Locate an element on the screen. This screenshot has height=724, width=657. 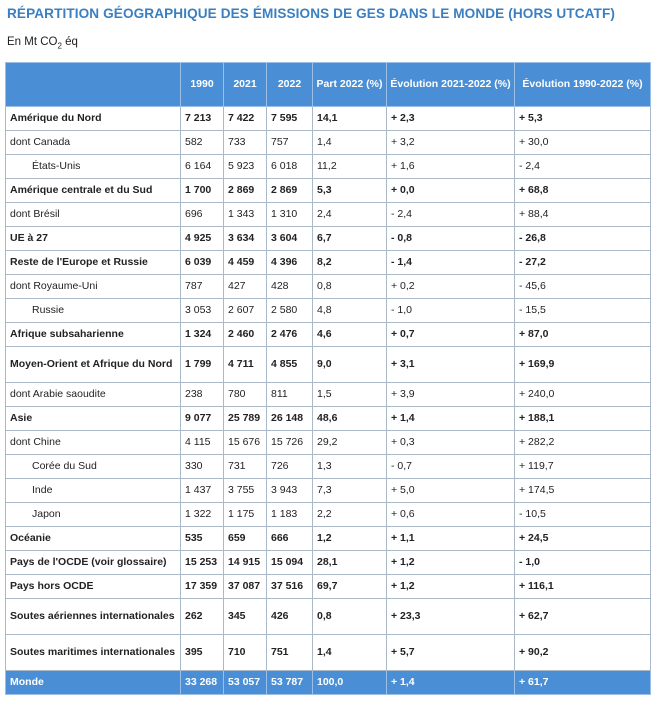
value-2022: 53 787 is located at coordinates (289, 682).